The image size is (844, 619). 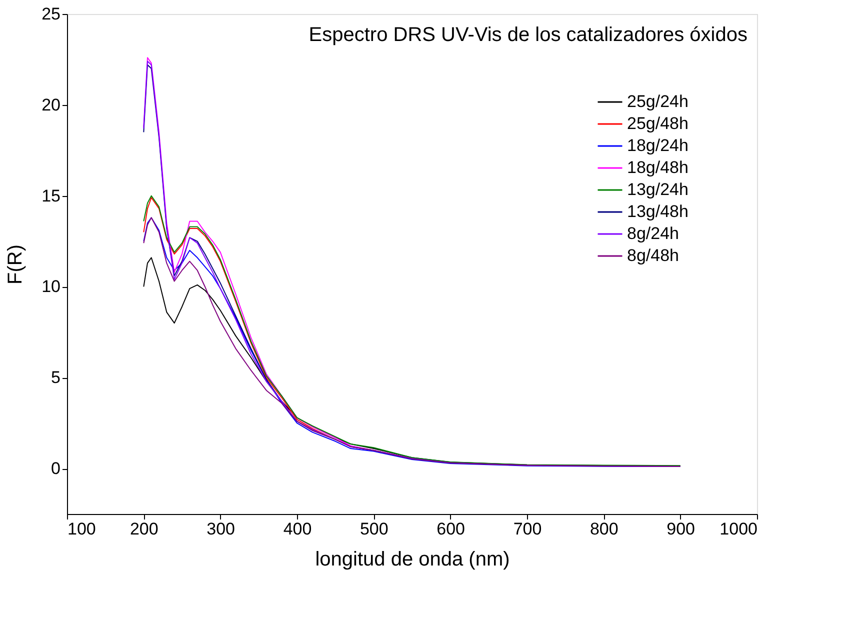 What do you see at coordinates (653, 233) in the screenshot?
I see `legend-label: 8g/24h` at bounding box center [653, 233].